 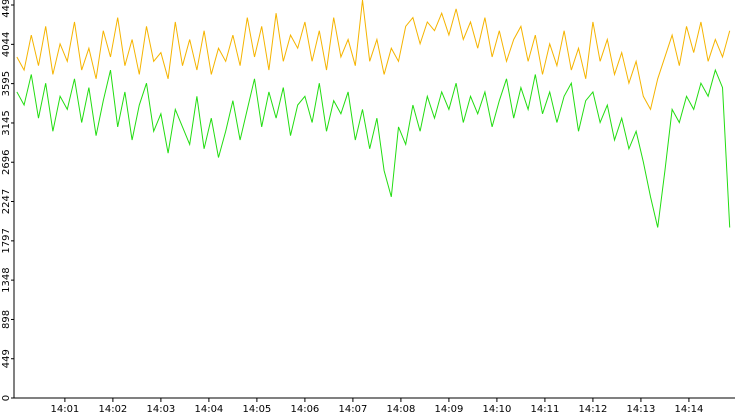 I want to click on y-tick-label: 4494, so click(x=6, y=9).